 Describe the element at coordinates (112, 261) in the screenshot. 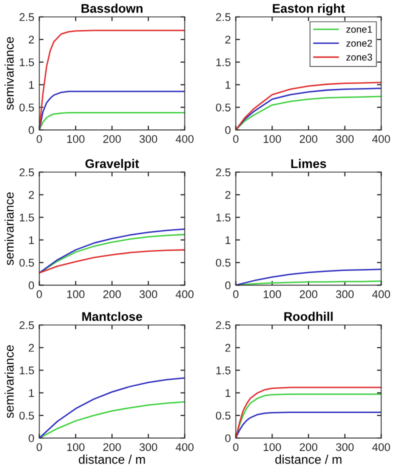

I see `line-series` at that location.